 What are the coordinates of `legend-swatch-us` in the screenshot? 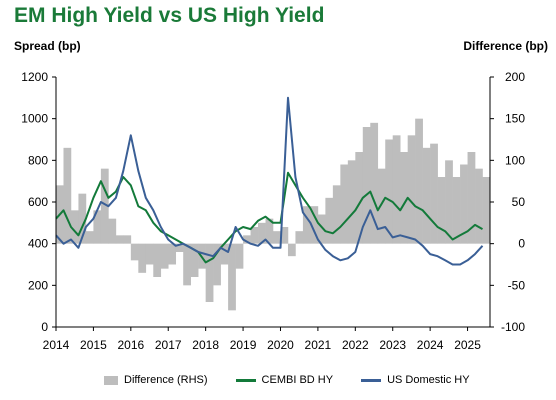 It's located at (371, 380).